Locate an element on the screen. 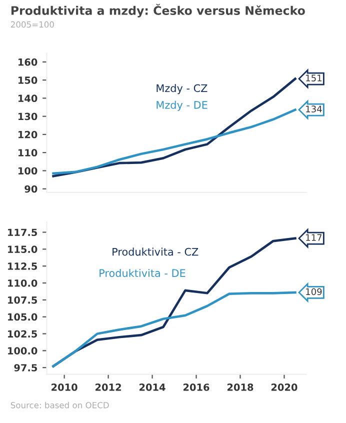 Image resolution: width=346 pixels, height=423 pixels. x-tick-label: 2018 is located at coordinates (240, 387).